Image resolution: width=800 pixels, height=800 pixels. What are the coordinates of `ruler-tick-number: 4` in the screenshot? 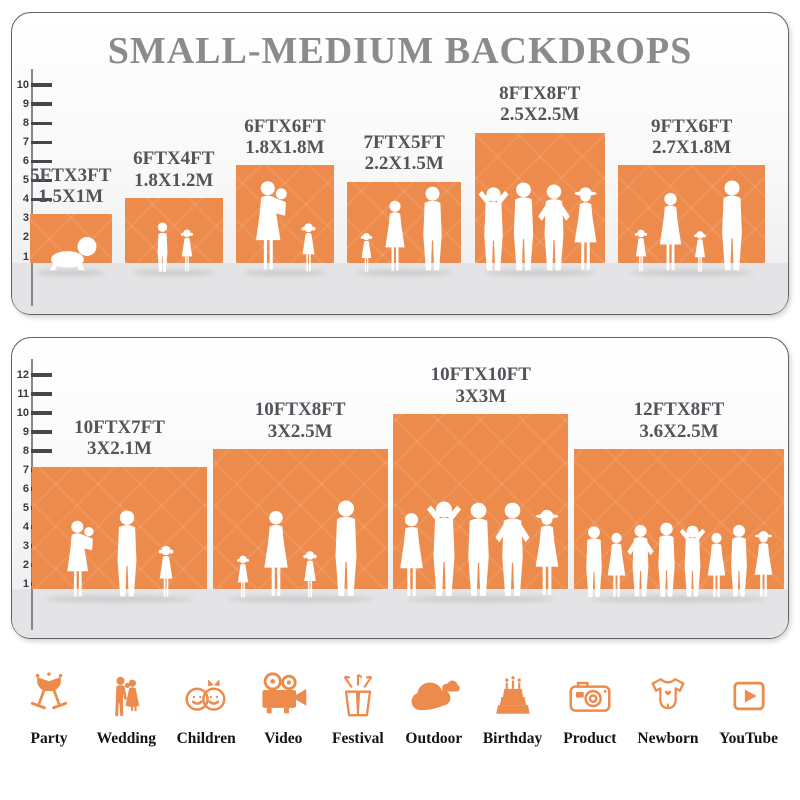 It's located at (25, 526).